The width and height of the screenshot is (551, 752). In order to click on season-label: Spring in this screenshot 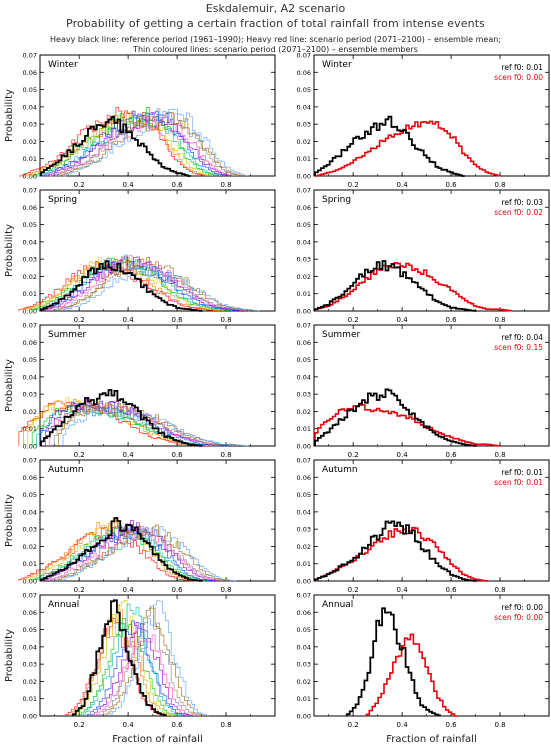, I will do `click(336, 200)`.